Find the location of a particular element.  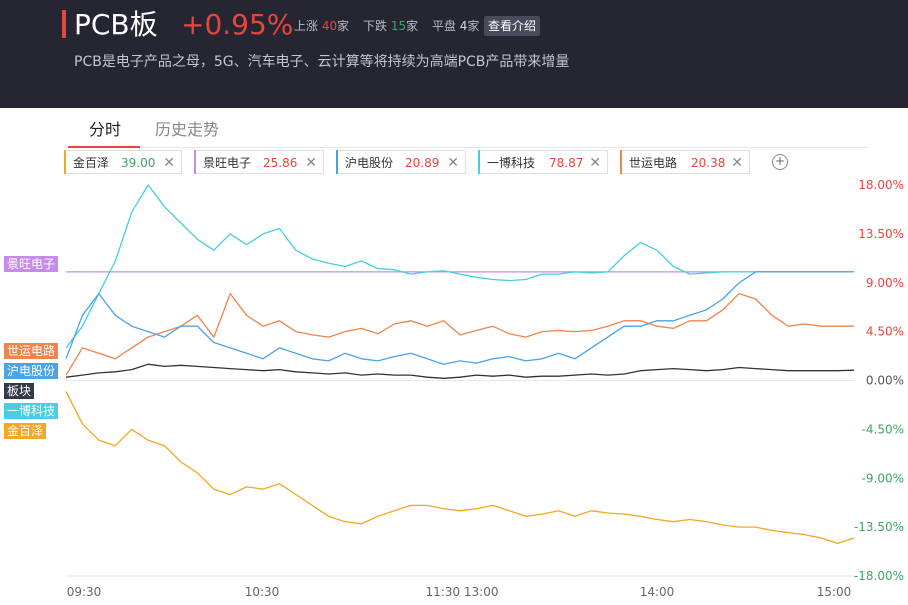

y-tick-label: 9.00% is located at coordinates (885, 283).